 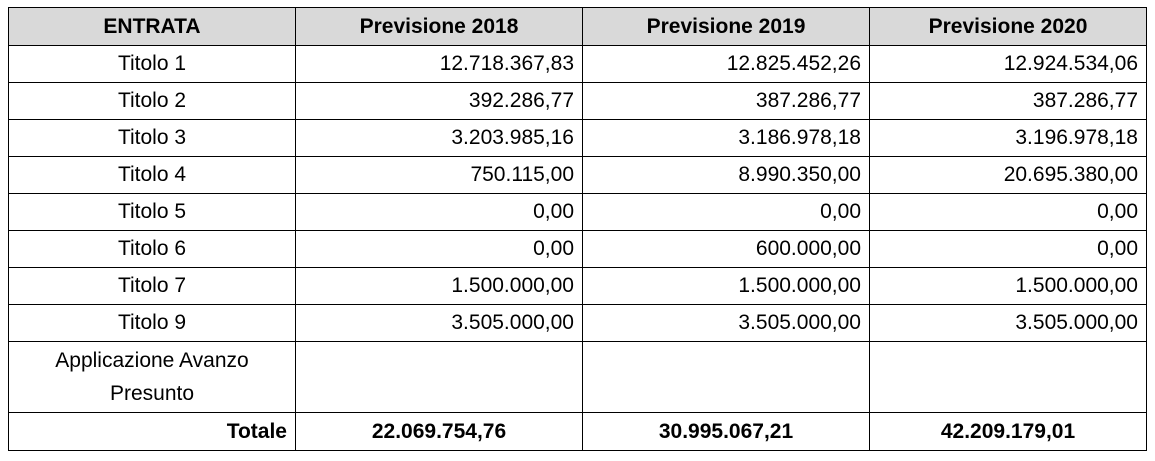 What do you see at coordinates (1008, 64) in the screenshot?
I see `cell-2020: 12.924.534,06` at bounding box center [1008, 64].